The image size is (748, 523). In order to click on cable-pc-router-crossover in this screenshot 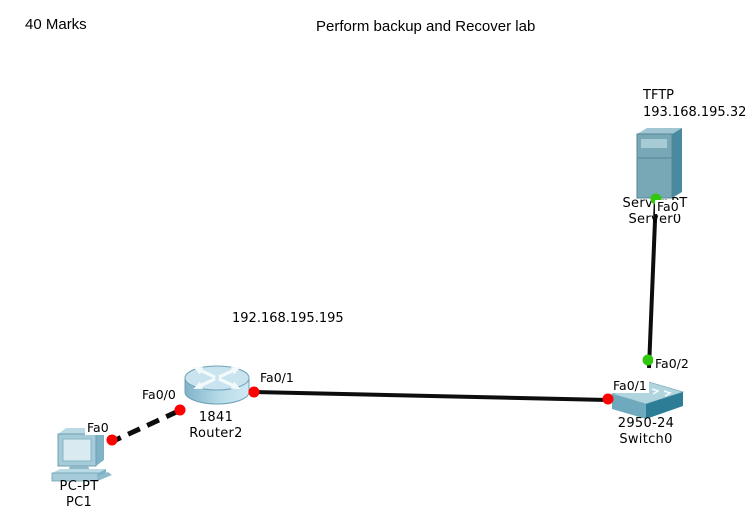, I will do `click(146, 426)`.